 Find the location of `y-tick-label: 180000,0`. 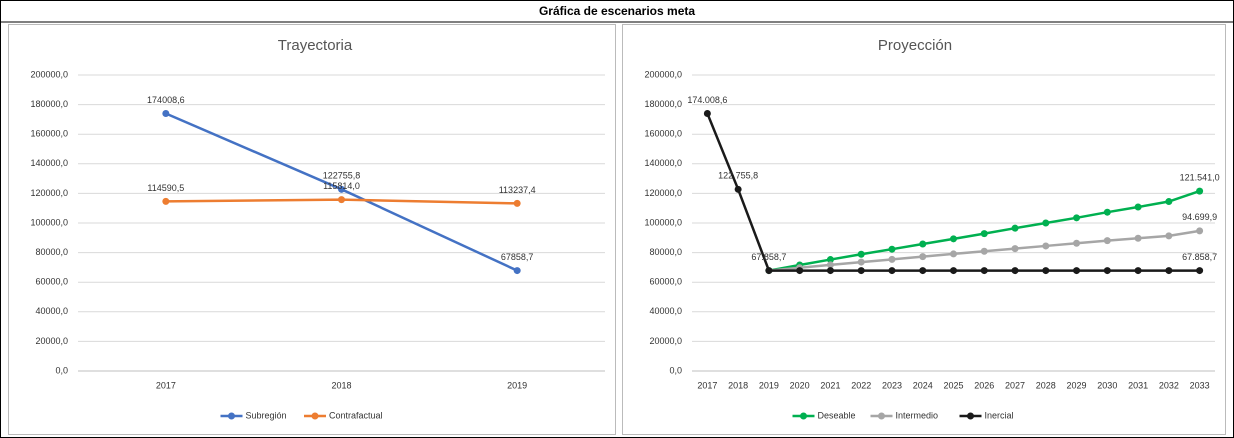

y-tick-label: 180000,0 is located at coordinates (49, 104).